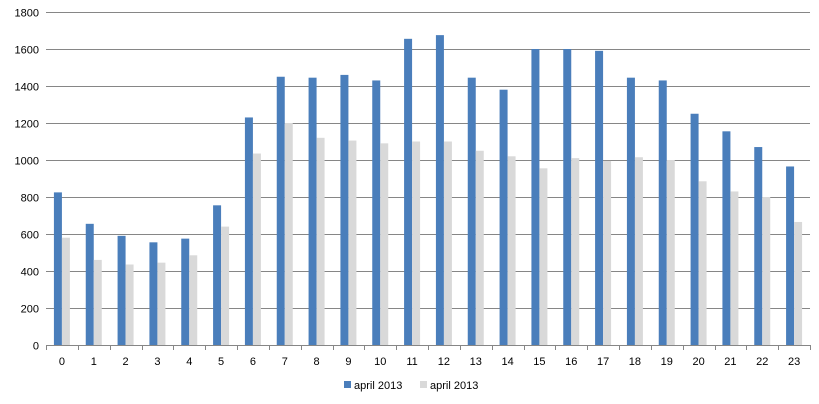 The image size is (819, 404). What do you see at coordinates (348, 362) in the screenshot?
I see `x-tick-label: 9` at bounding box center [348, 362].